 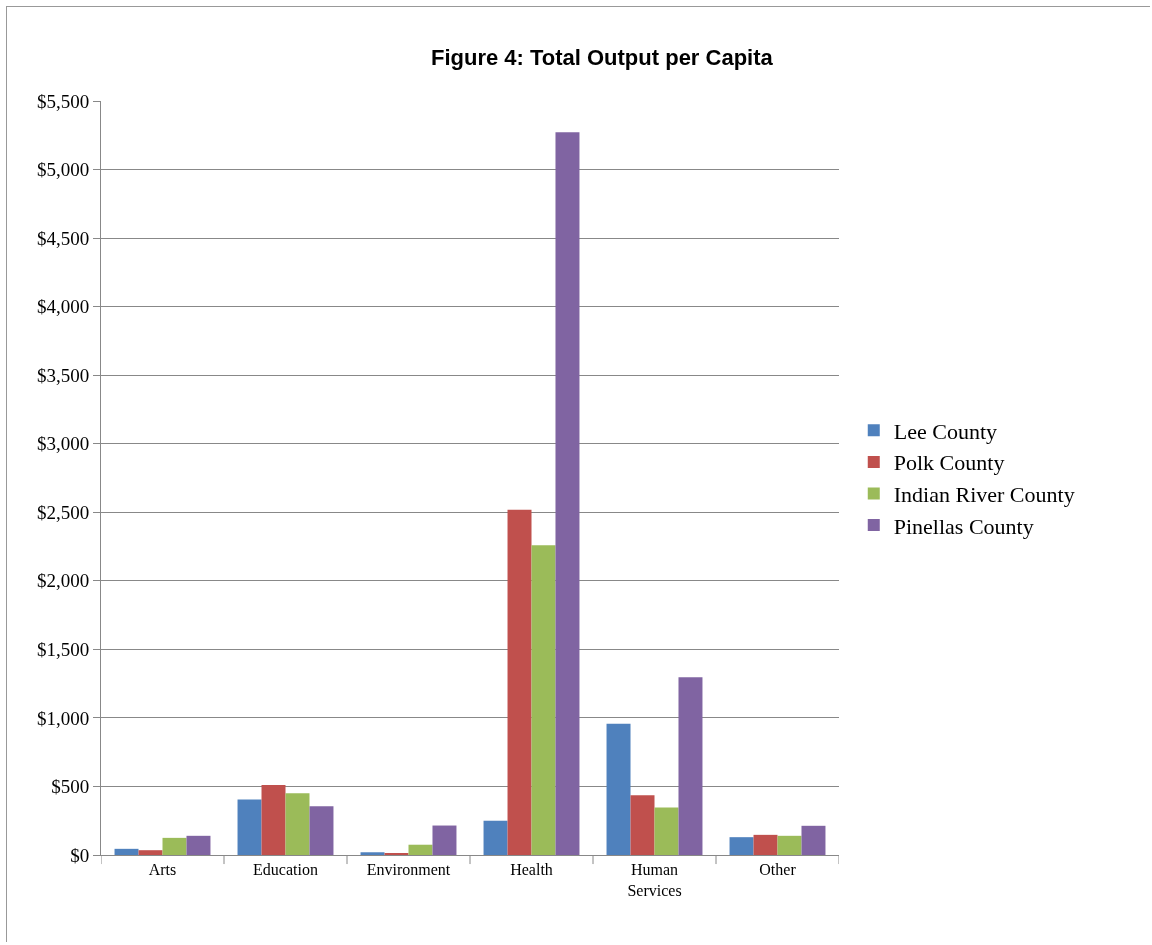 What do you see at coordinates (408, 870) in the screenshot?
I see `x-tick-label: Environment` at bounding box center [408, 870].